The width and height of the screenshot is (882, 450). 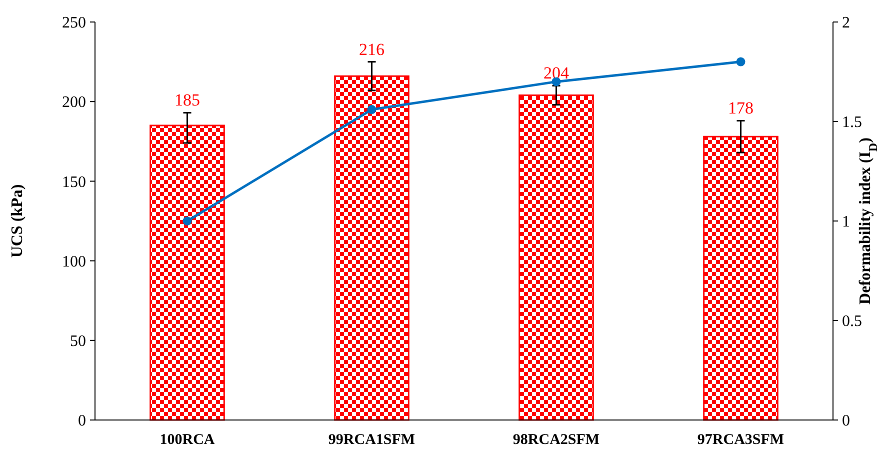 I want to click on data-label: 216, so click(x=371, y=49).